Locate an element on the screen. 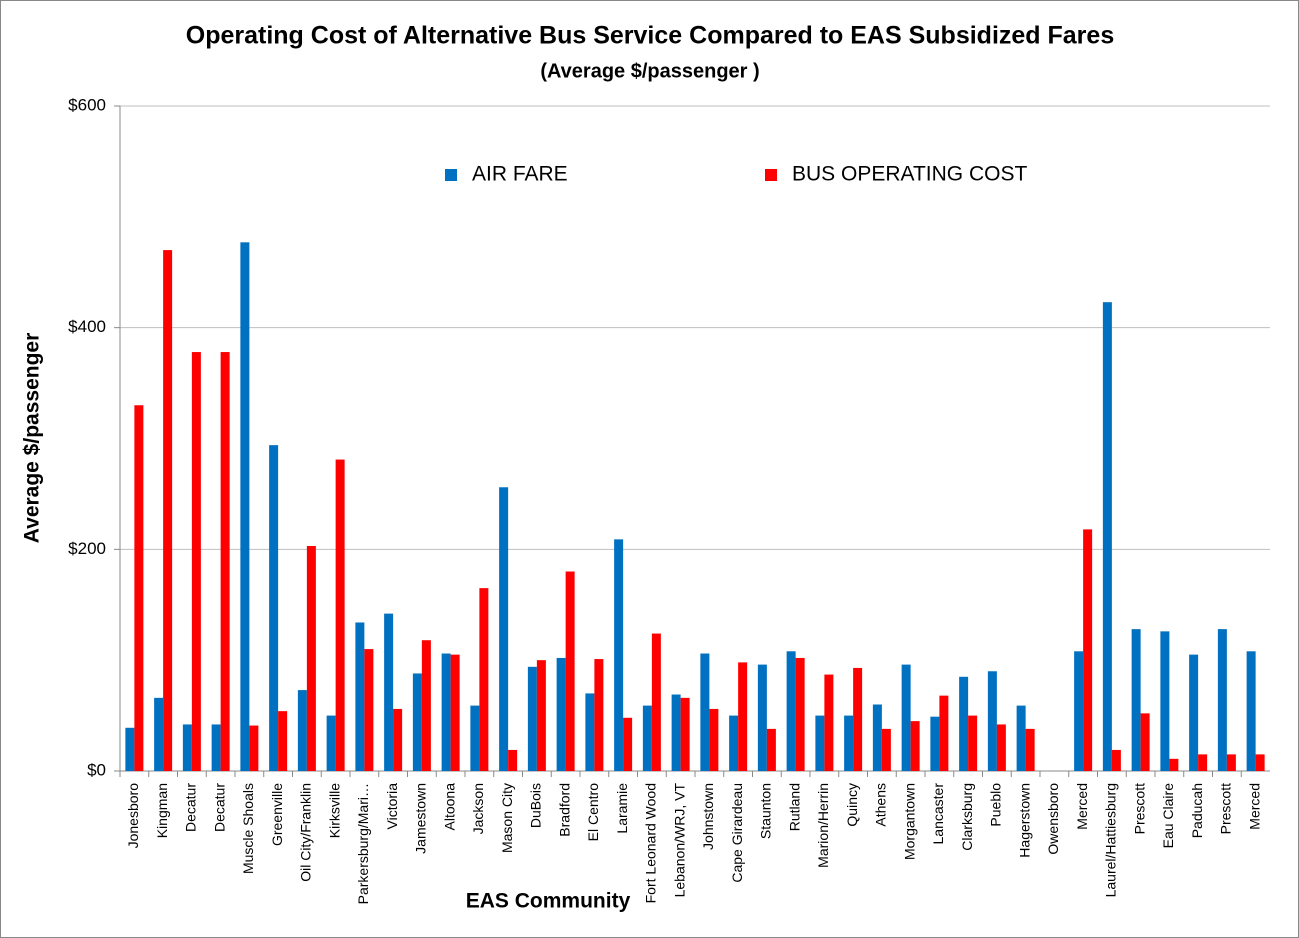 The width and height of the screenshot is (1299, 938). y-axis-label: Average $/passenger is located at coordinates (32, 438).